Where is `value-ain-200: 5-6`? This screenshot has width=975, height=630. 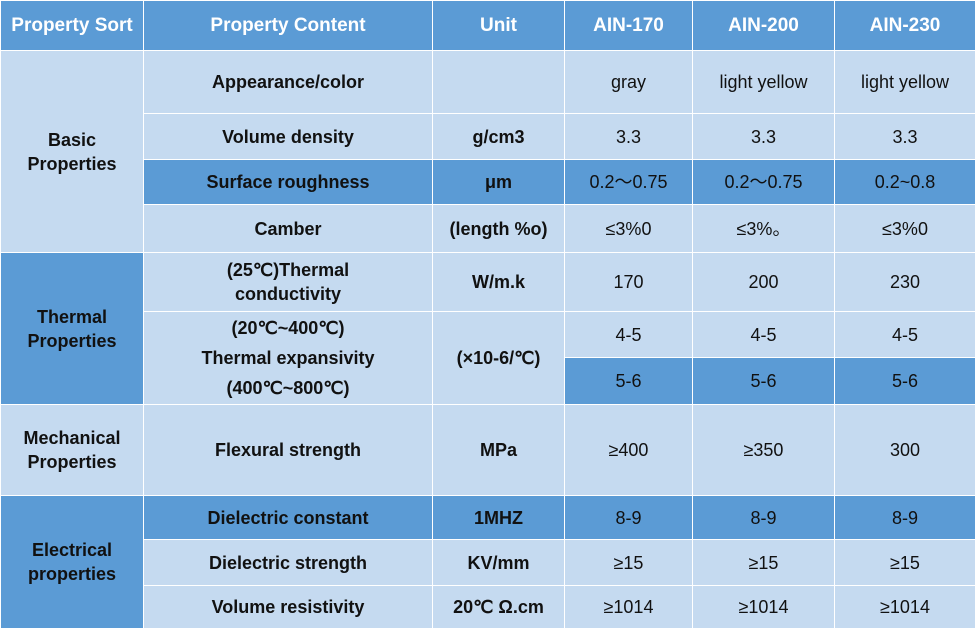 value-ain-200: 5-6 is located at coordinates (763, 381).